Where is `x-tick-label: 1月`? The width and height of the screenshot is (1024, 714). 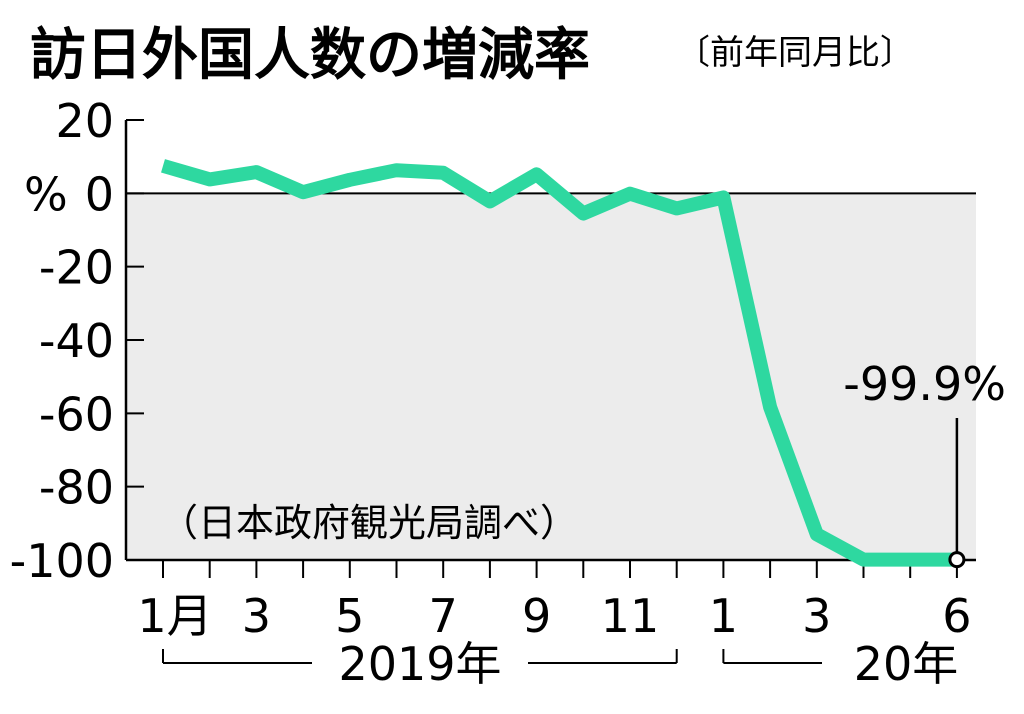
x-tick-label: 1月 is located at coordinates (174, 616).